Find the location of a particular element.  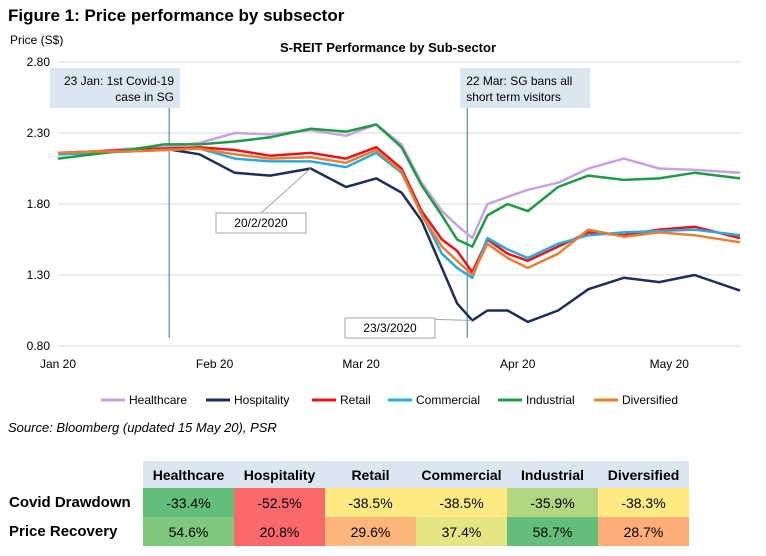

legend-label: Retail is located at coordinates (355, 400).